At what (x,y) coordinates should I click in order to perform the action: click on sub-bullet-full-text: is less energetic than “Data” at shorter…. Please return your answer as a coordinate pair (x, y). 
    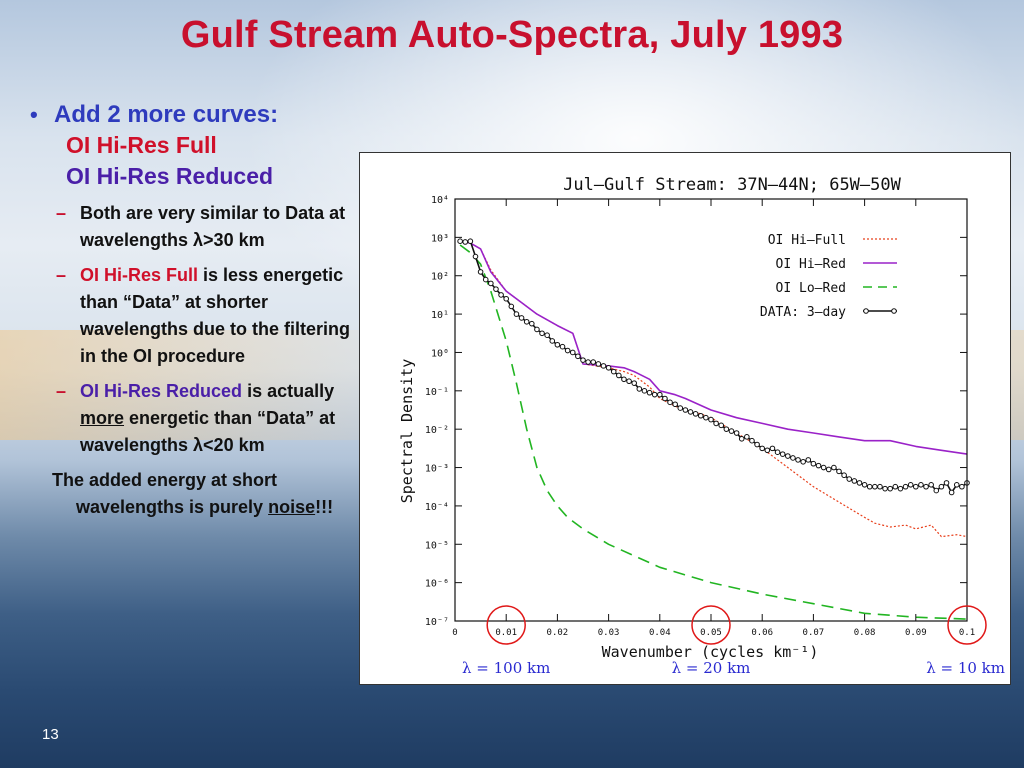
    Looking at the image, I should click on (215, 315).